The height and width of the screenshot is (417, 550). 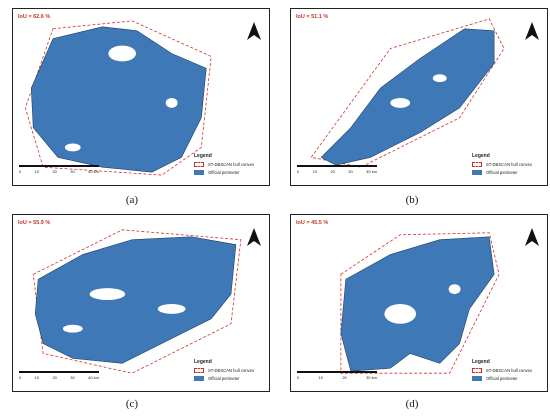 What do you see at coordinates (337, 172) in the screenshot?
I see `scale-bar-b: 0 10 20 30 40 km` at bounding box center [337, 172].